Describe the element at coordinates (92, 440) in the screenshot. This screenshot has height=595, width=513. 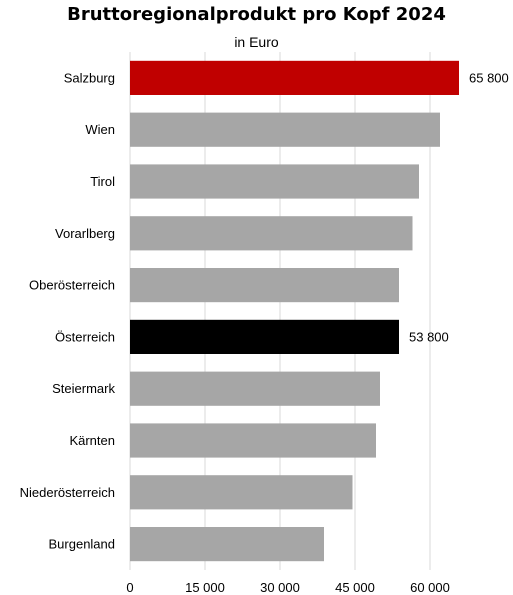
I see `category-label: Kärnten` at that location.